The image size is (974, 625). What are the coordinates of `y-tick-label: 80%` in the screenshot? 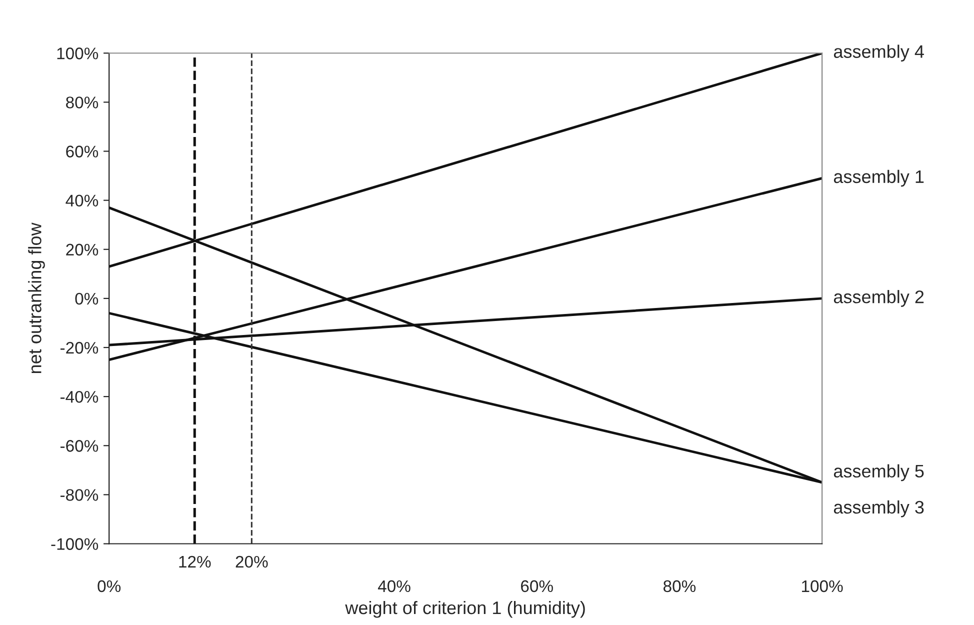 It's located at (82, 102).